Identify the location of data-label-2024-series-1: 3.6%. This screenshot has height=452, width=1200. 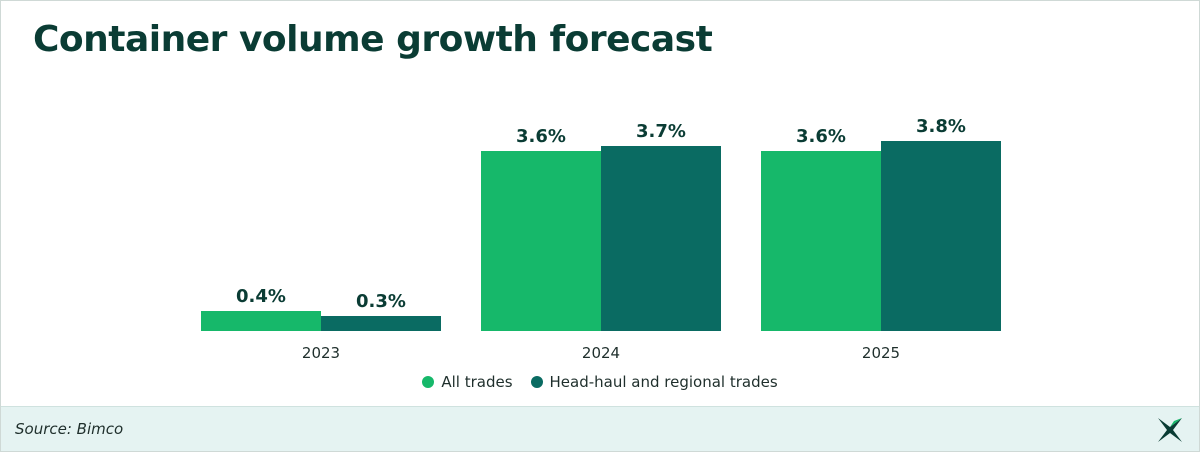
(541, 136).